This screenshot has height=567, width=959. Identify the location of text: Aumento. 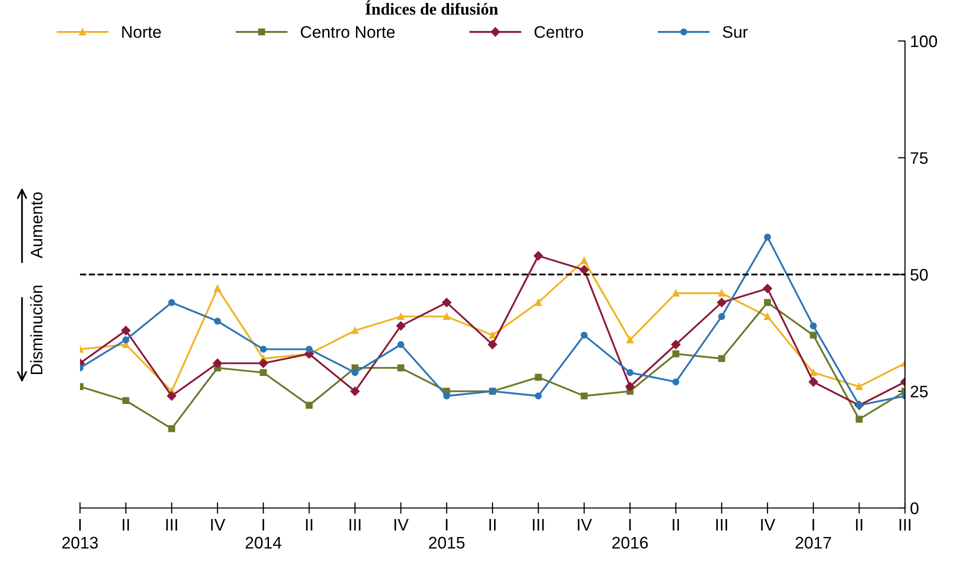
(36, 225).